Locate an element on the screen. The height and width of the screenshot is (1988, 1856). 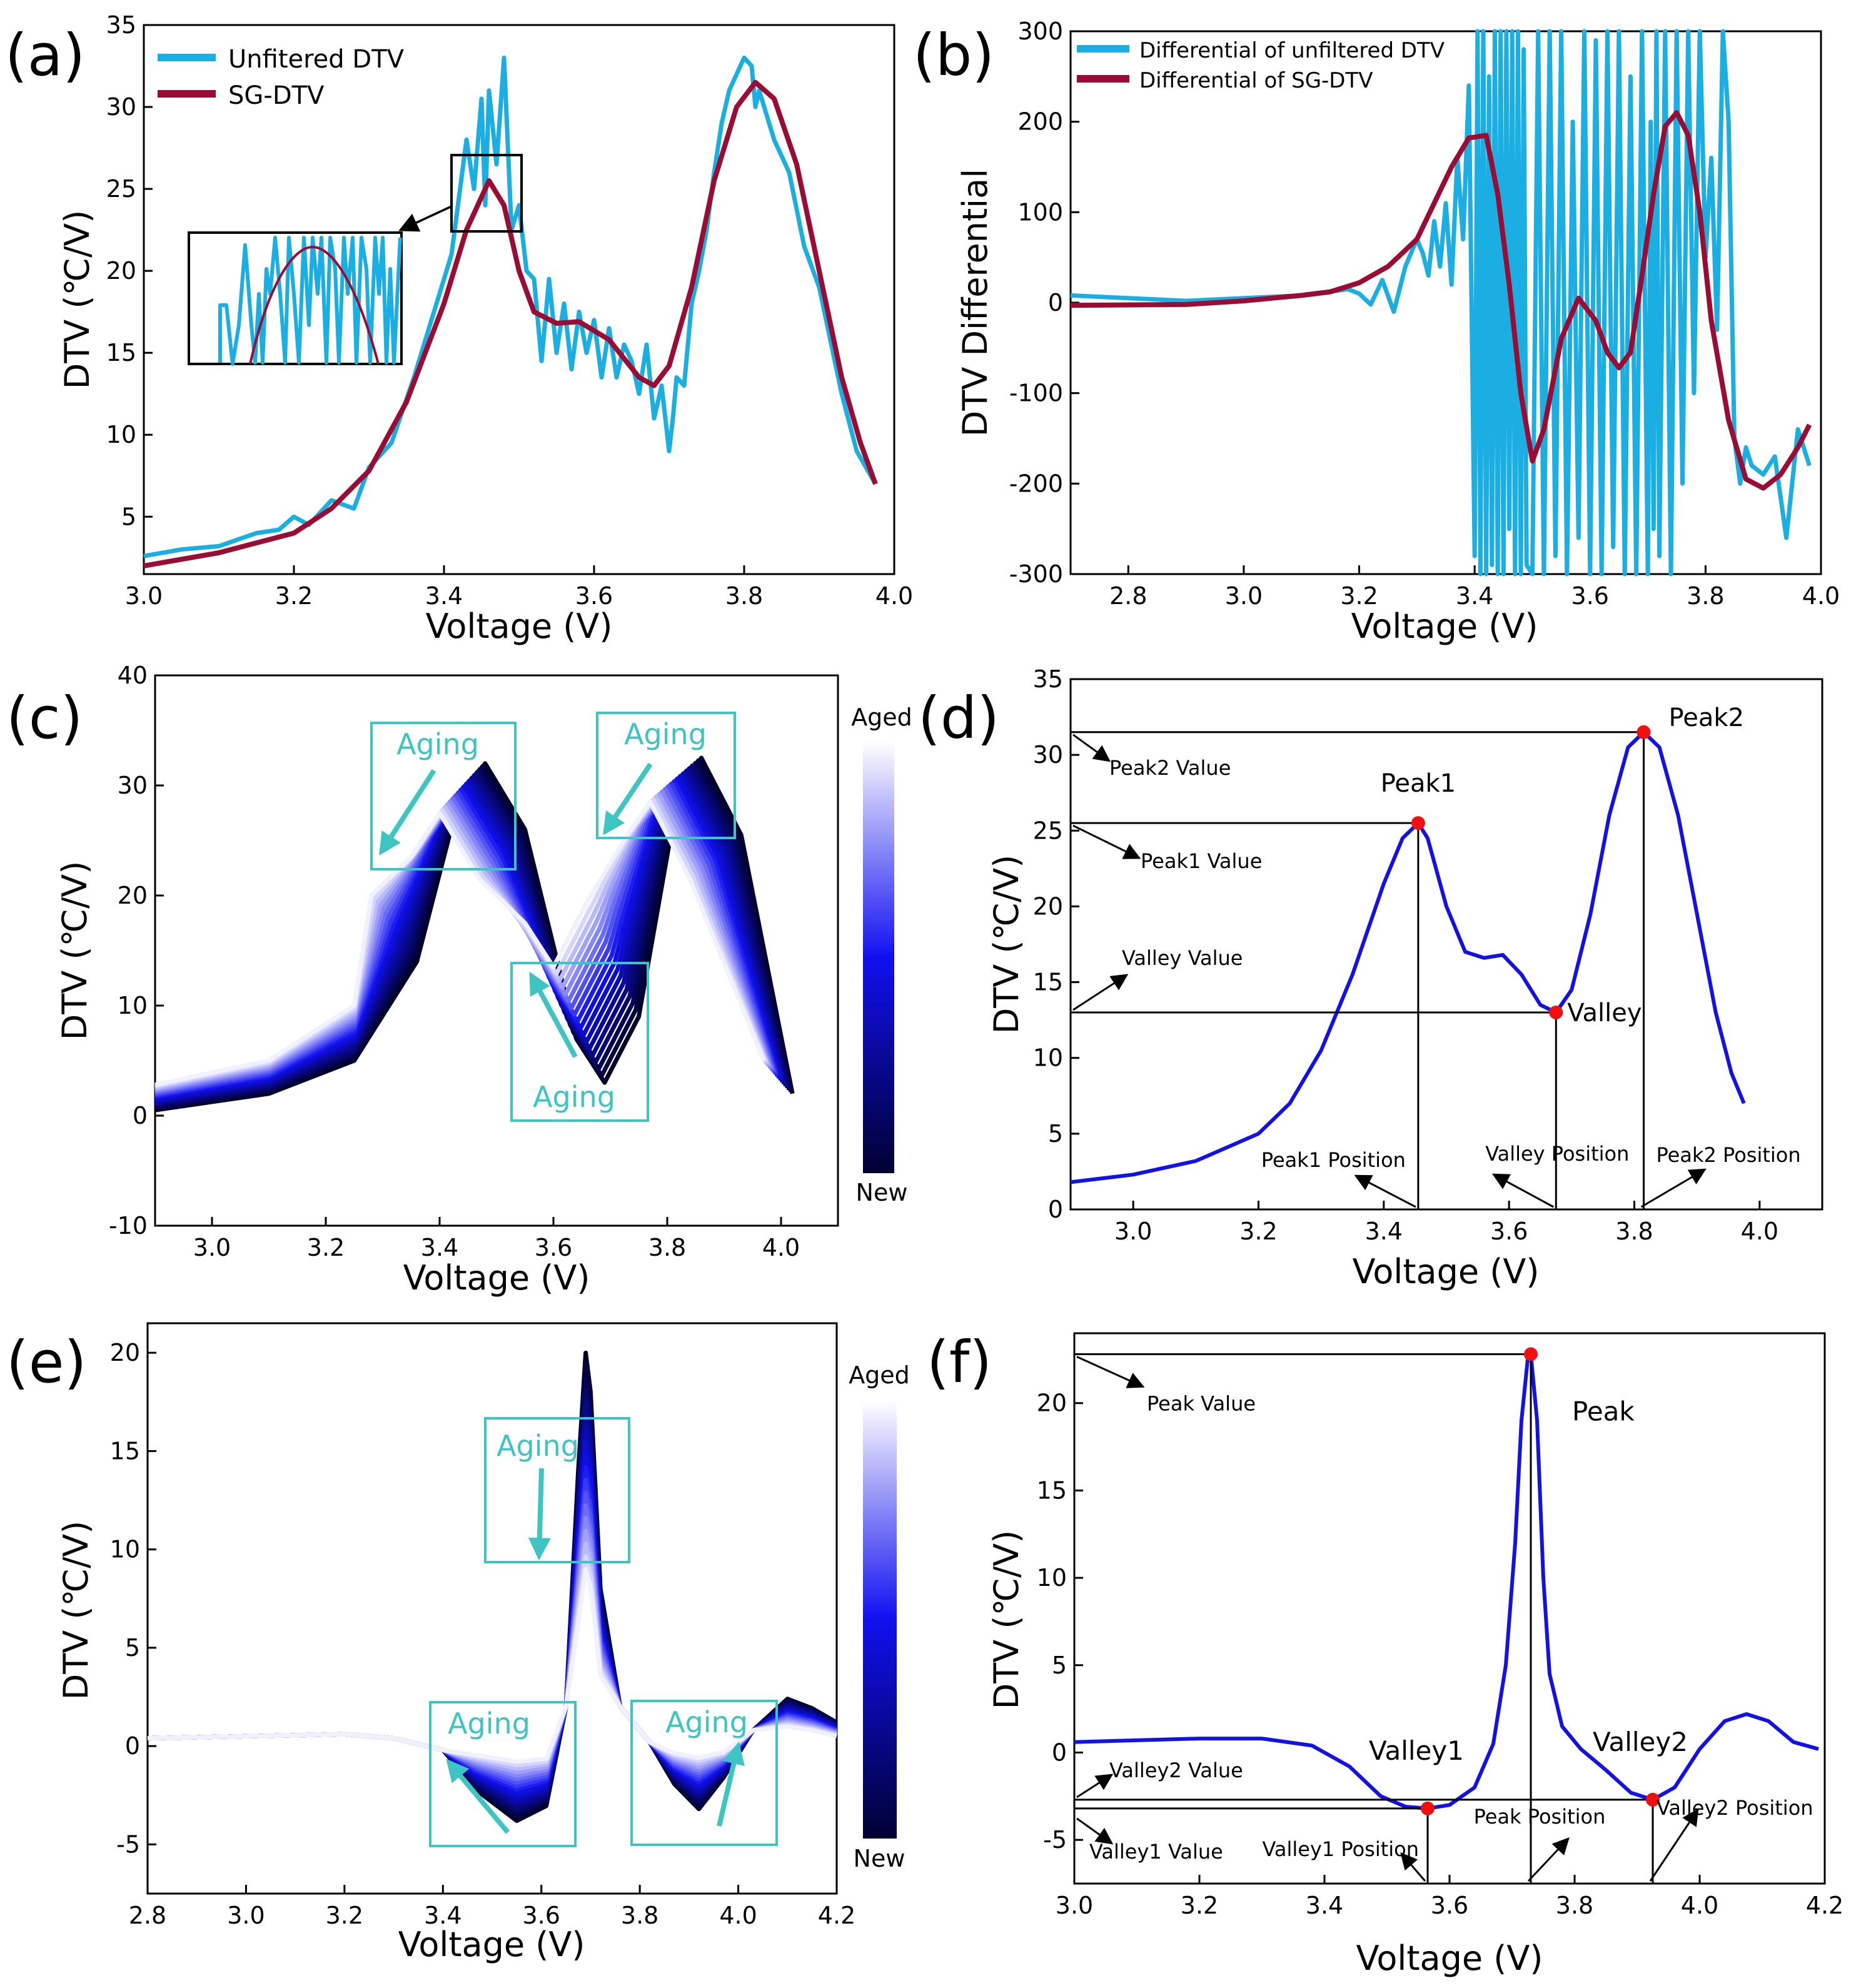
y-tick-label-d-3: 15 is located at coordinates (1048, 982).